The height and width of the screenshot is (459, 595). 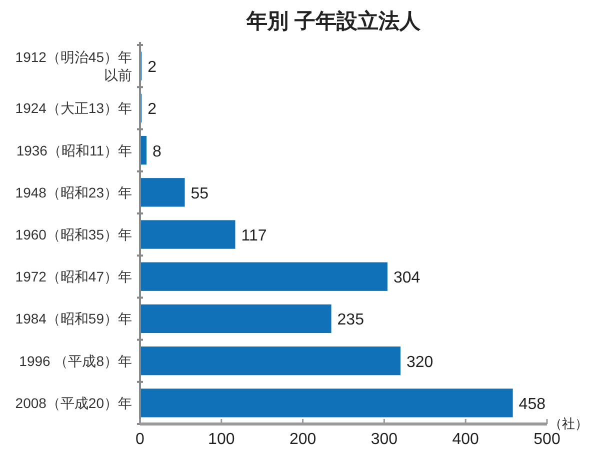 I want to click on data-label: 117, so click(x=254, y=236).